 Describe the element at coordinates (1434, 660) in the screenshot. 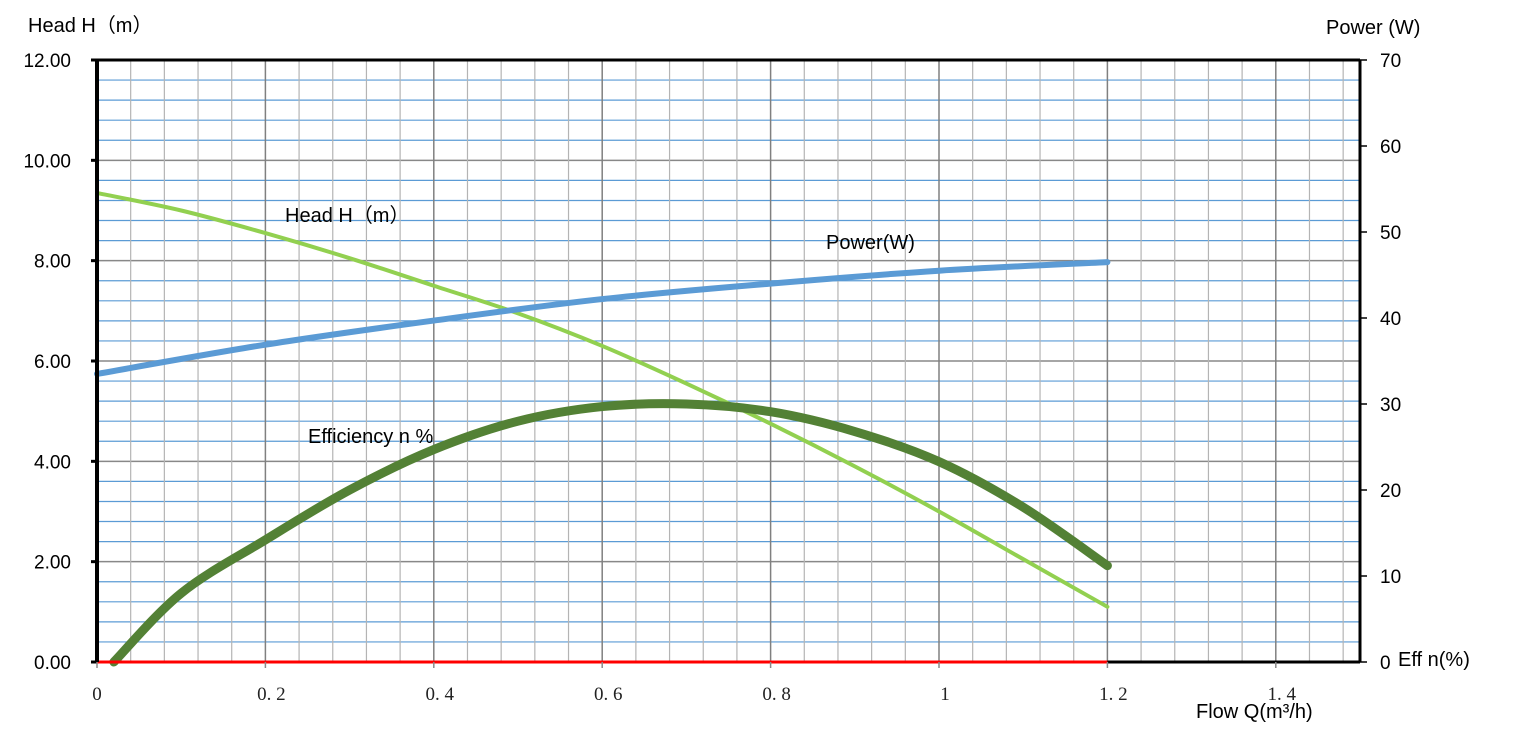

I see `y-right-axis-bottom-title: Eff n(%)` at that location.